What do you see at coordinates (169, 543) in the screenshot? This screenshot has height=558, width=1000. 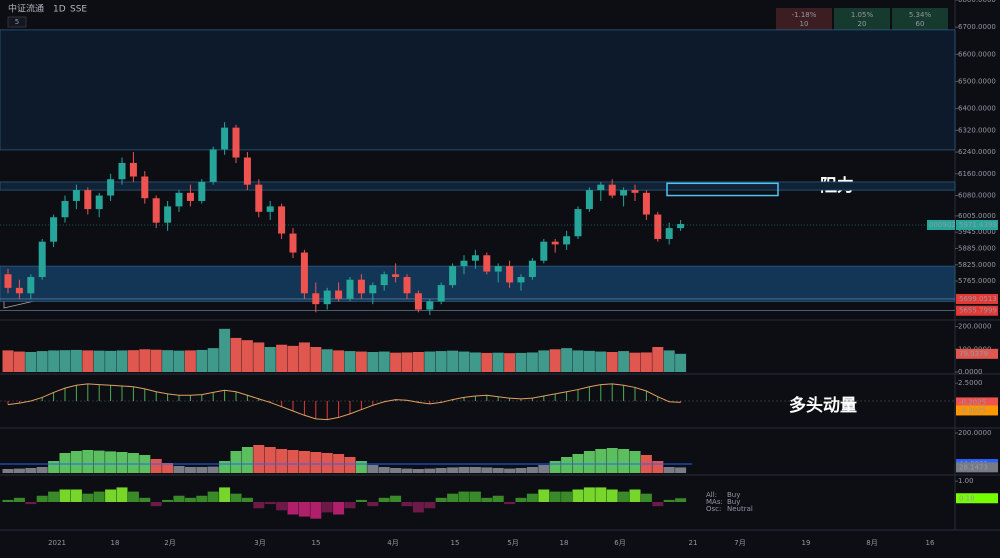 I see `x-tick-label: 2月` at bounding box center [169, 543].